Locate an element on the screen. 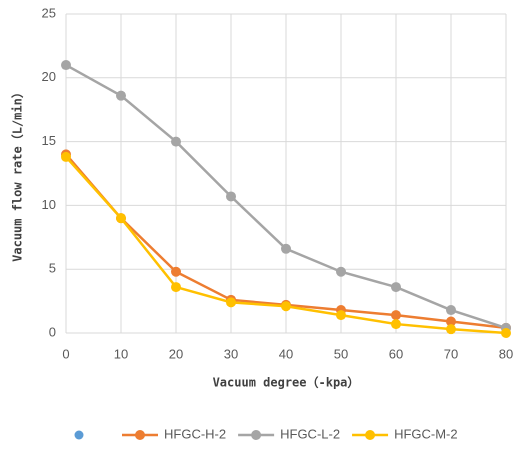  x-axis-title: Vacuum degree（-kpa） is located at coordinates (286, 382).